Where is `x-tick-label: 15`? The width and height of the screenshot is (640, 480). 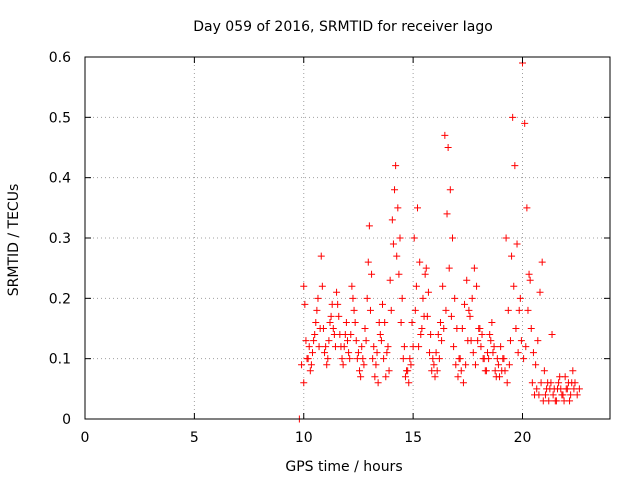
x-tick-label: 15 is located at coordinates (413, 438).